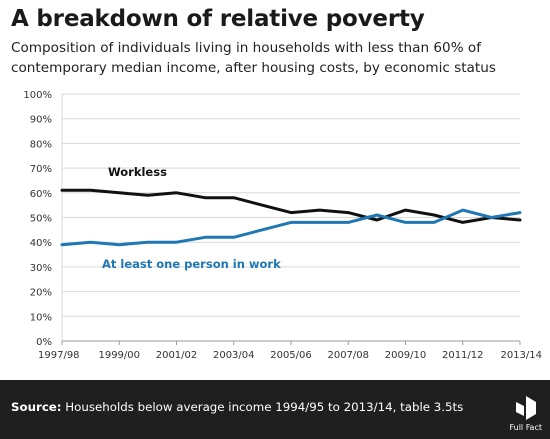 This screenshot has width=550, height=439. What do you see at coordinates (177, 355) in the screenshot?
I see `x-tick-label: 2001/02` at bounding box center [177, 355].